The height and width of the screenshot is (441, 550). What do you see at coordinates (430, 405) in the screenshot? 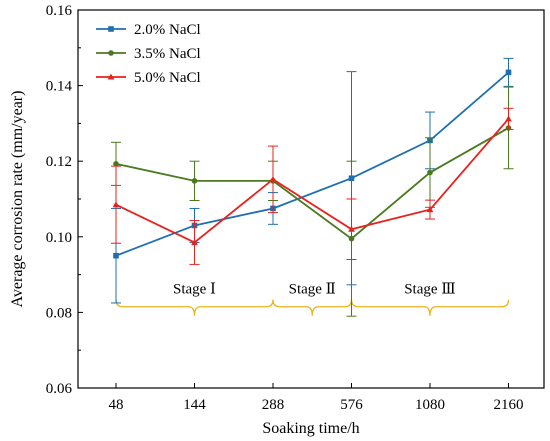
I see `x-tick-label: 1080` at bounding box center [430, 405].